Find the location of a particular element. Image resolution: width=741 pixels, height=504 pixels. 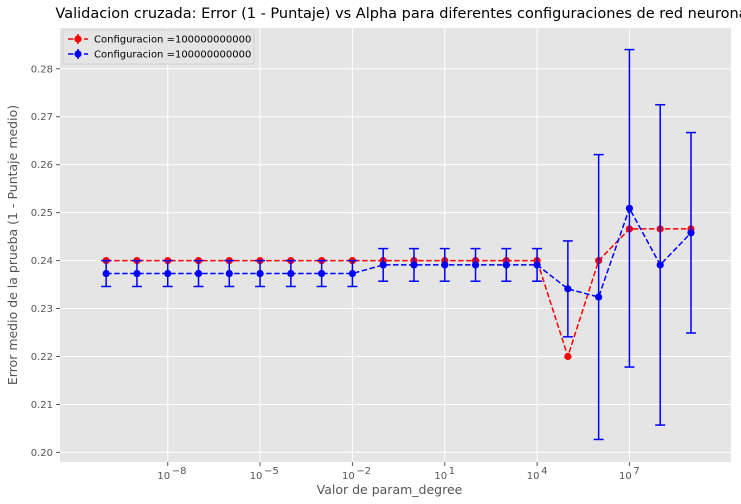

y-tick-label: 0.26 is located at coordinates (42, 165).